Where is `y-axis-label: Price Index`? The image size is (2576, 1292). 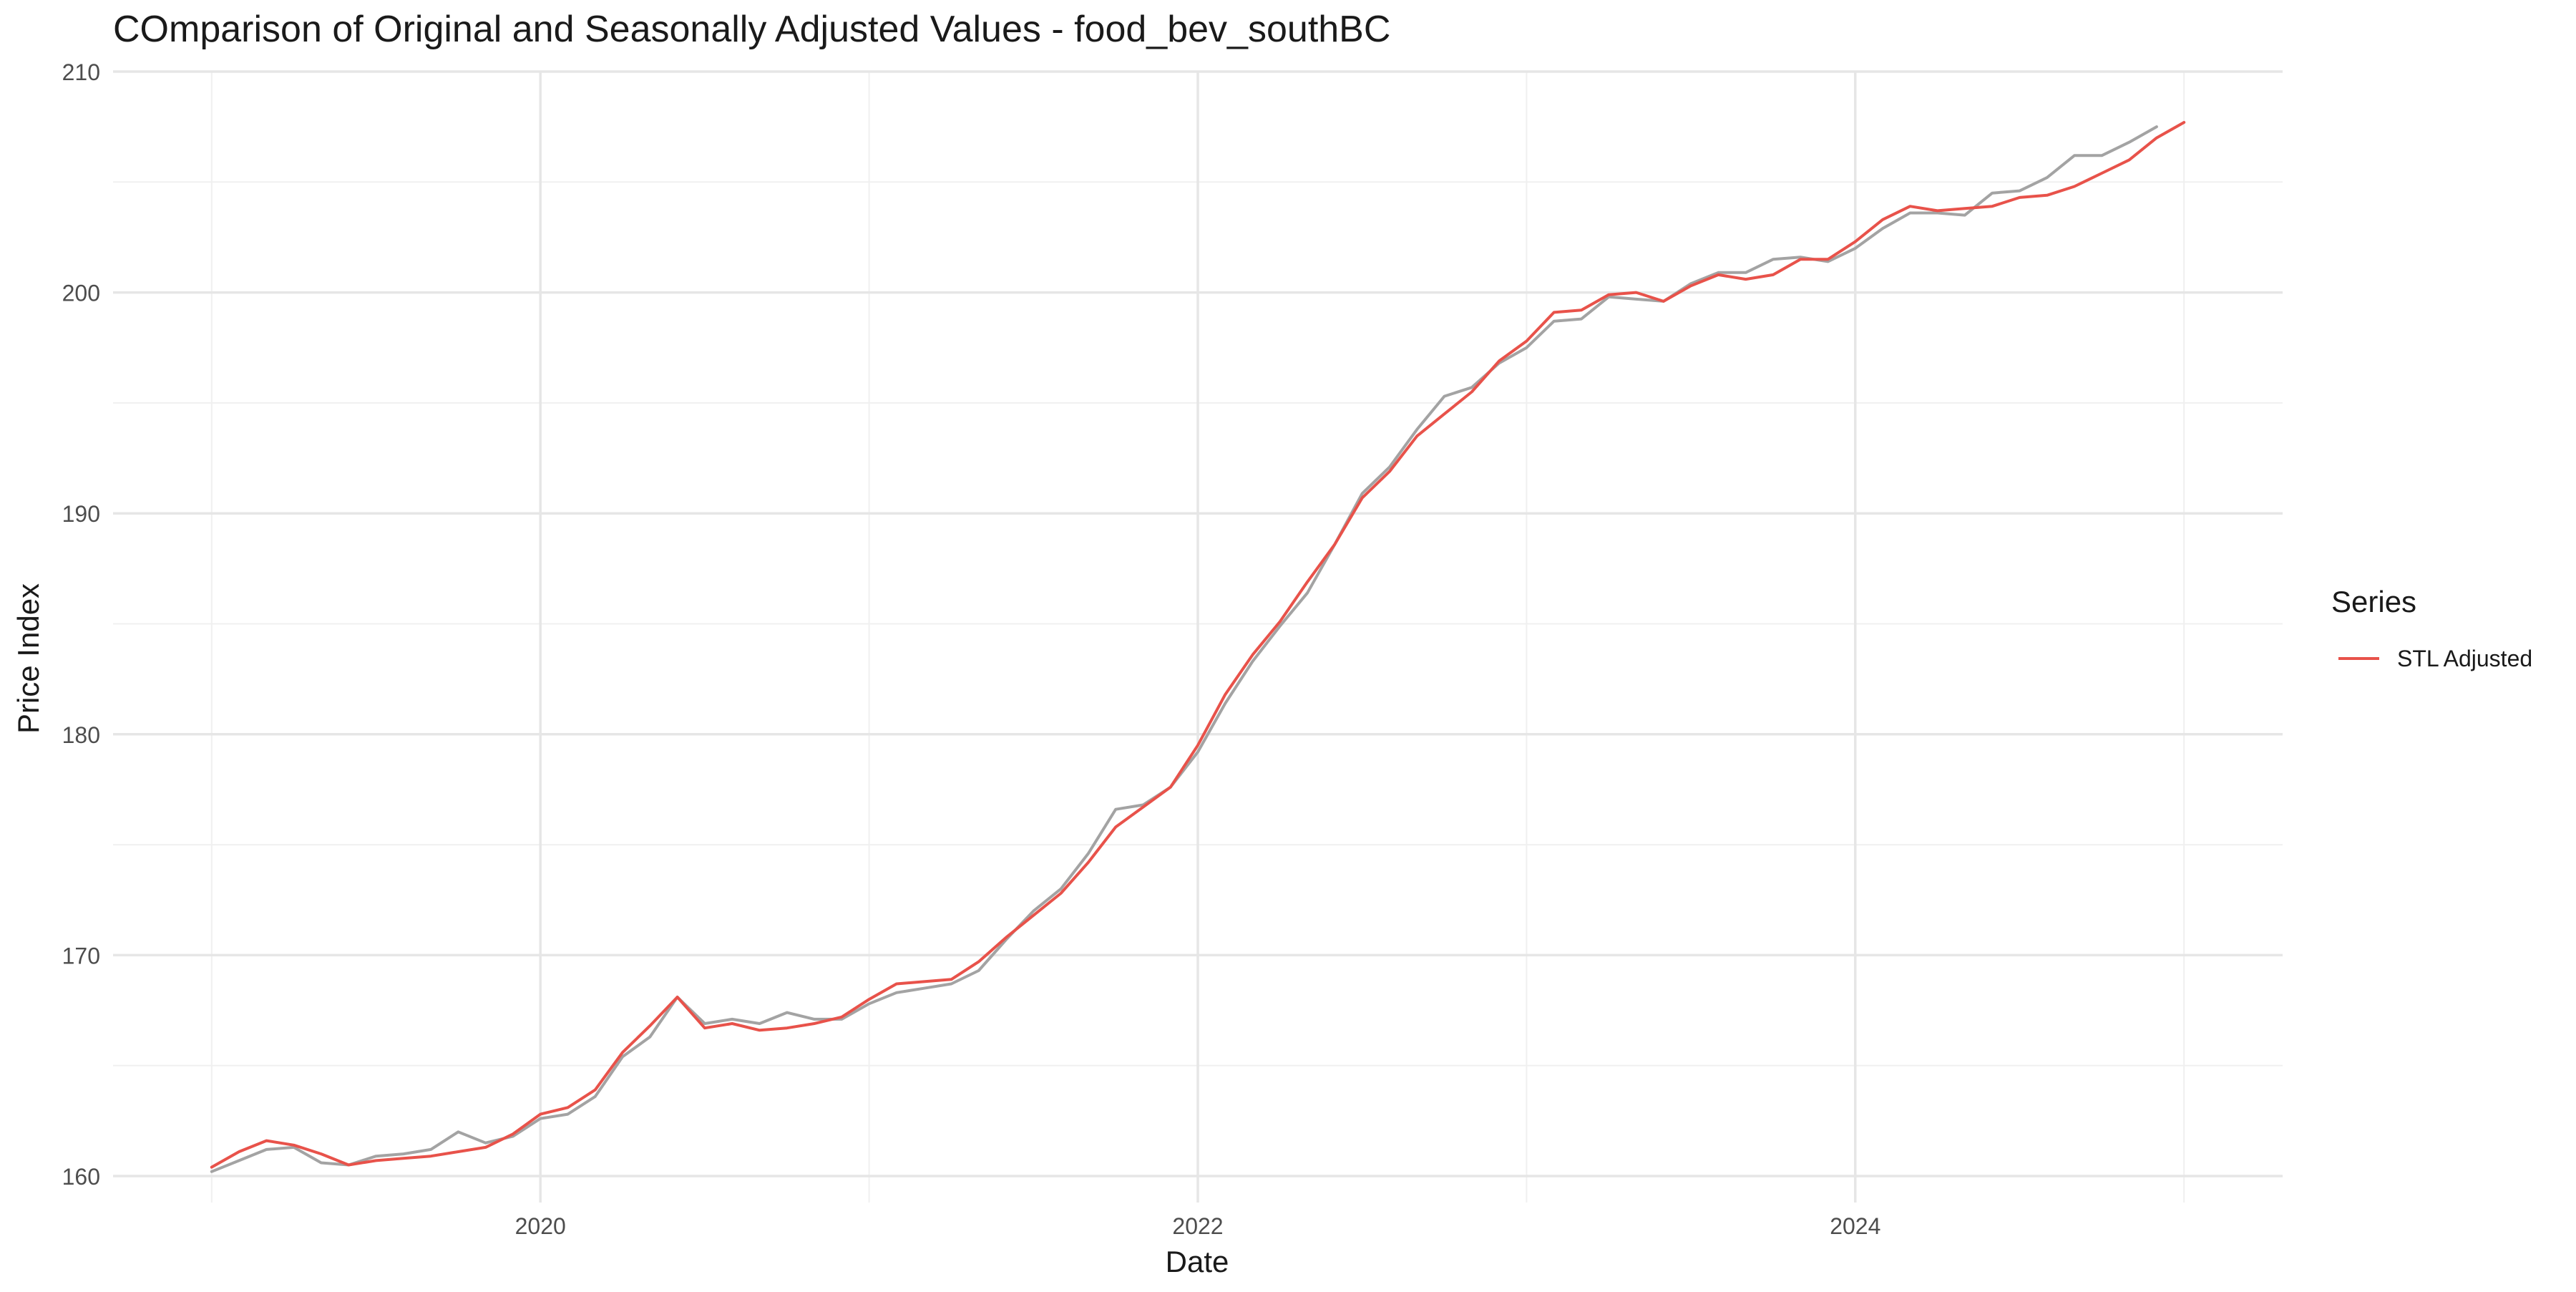 y-axis-label: Price Index is located at coordinates (28, 658).